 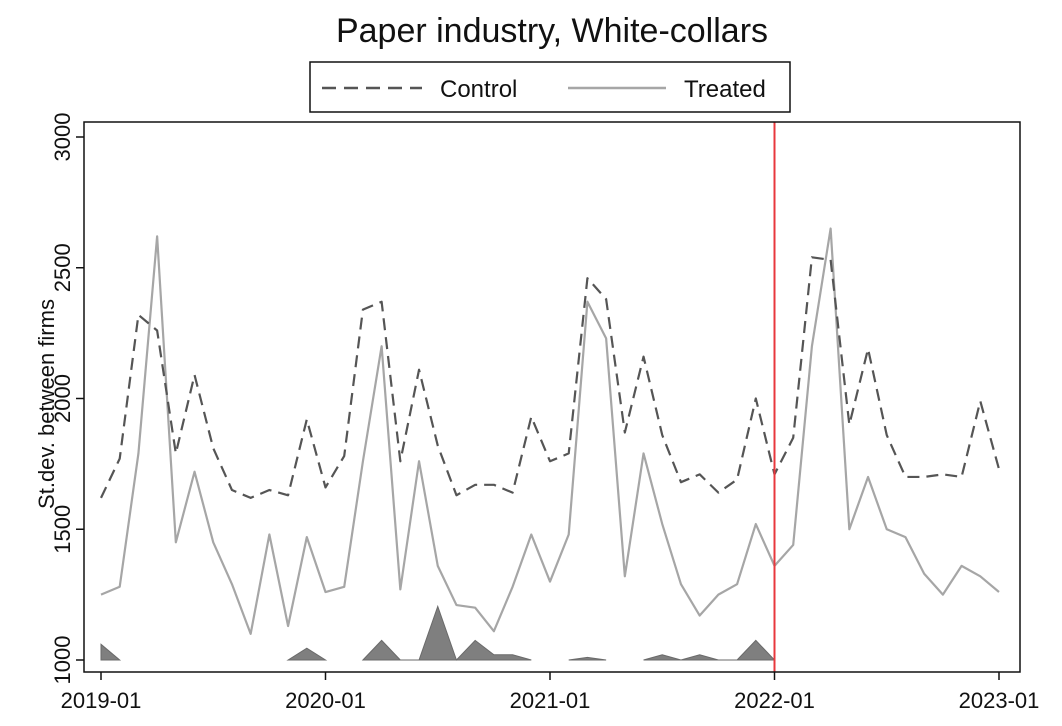 What do you see at coordinates (62, 529) in the screenshot?
I see `y-tick-label: 1500` at bounding box center [62, 529].